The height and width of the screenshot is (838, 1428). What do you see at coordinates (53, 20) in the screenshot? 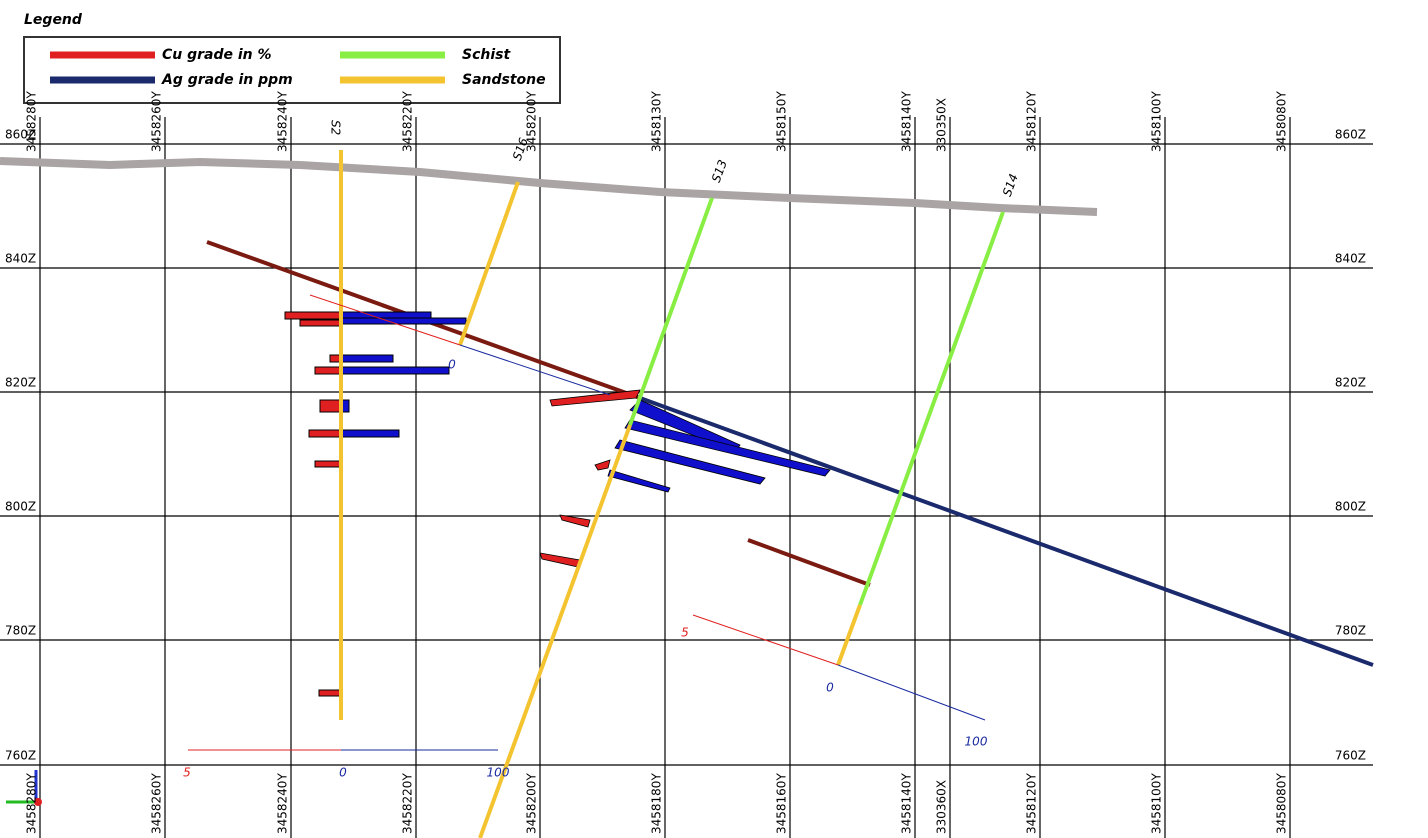
I see `legend-title: Legend` at bounding box center [53, 20].